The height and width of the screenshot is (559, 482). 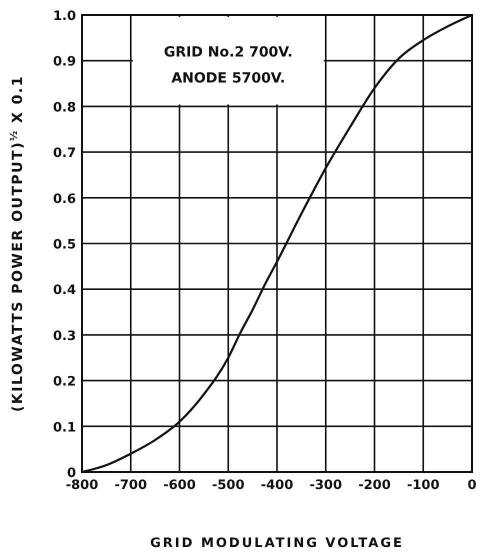 I want to click on x-axis-title: GRID MODULATING VOLTAGE, so click(x=277, y=543).